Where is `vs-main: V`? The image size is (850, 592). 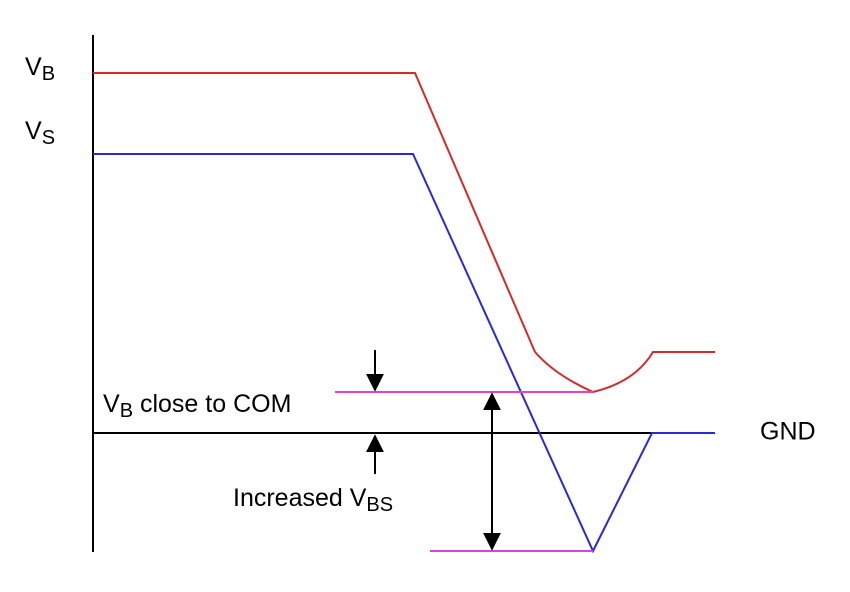 vs-main: V is located at coordinates (33, 131).